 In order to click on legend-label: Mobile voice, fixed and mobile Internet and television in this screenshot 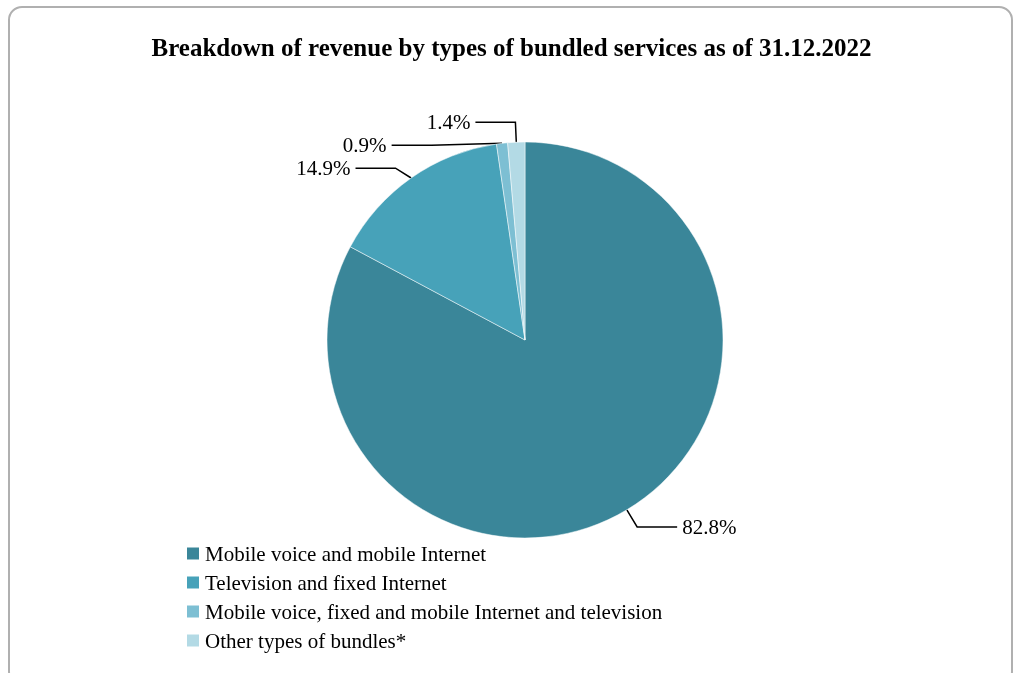, I will do `click(434, 611)`.